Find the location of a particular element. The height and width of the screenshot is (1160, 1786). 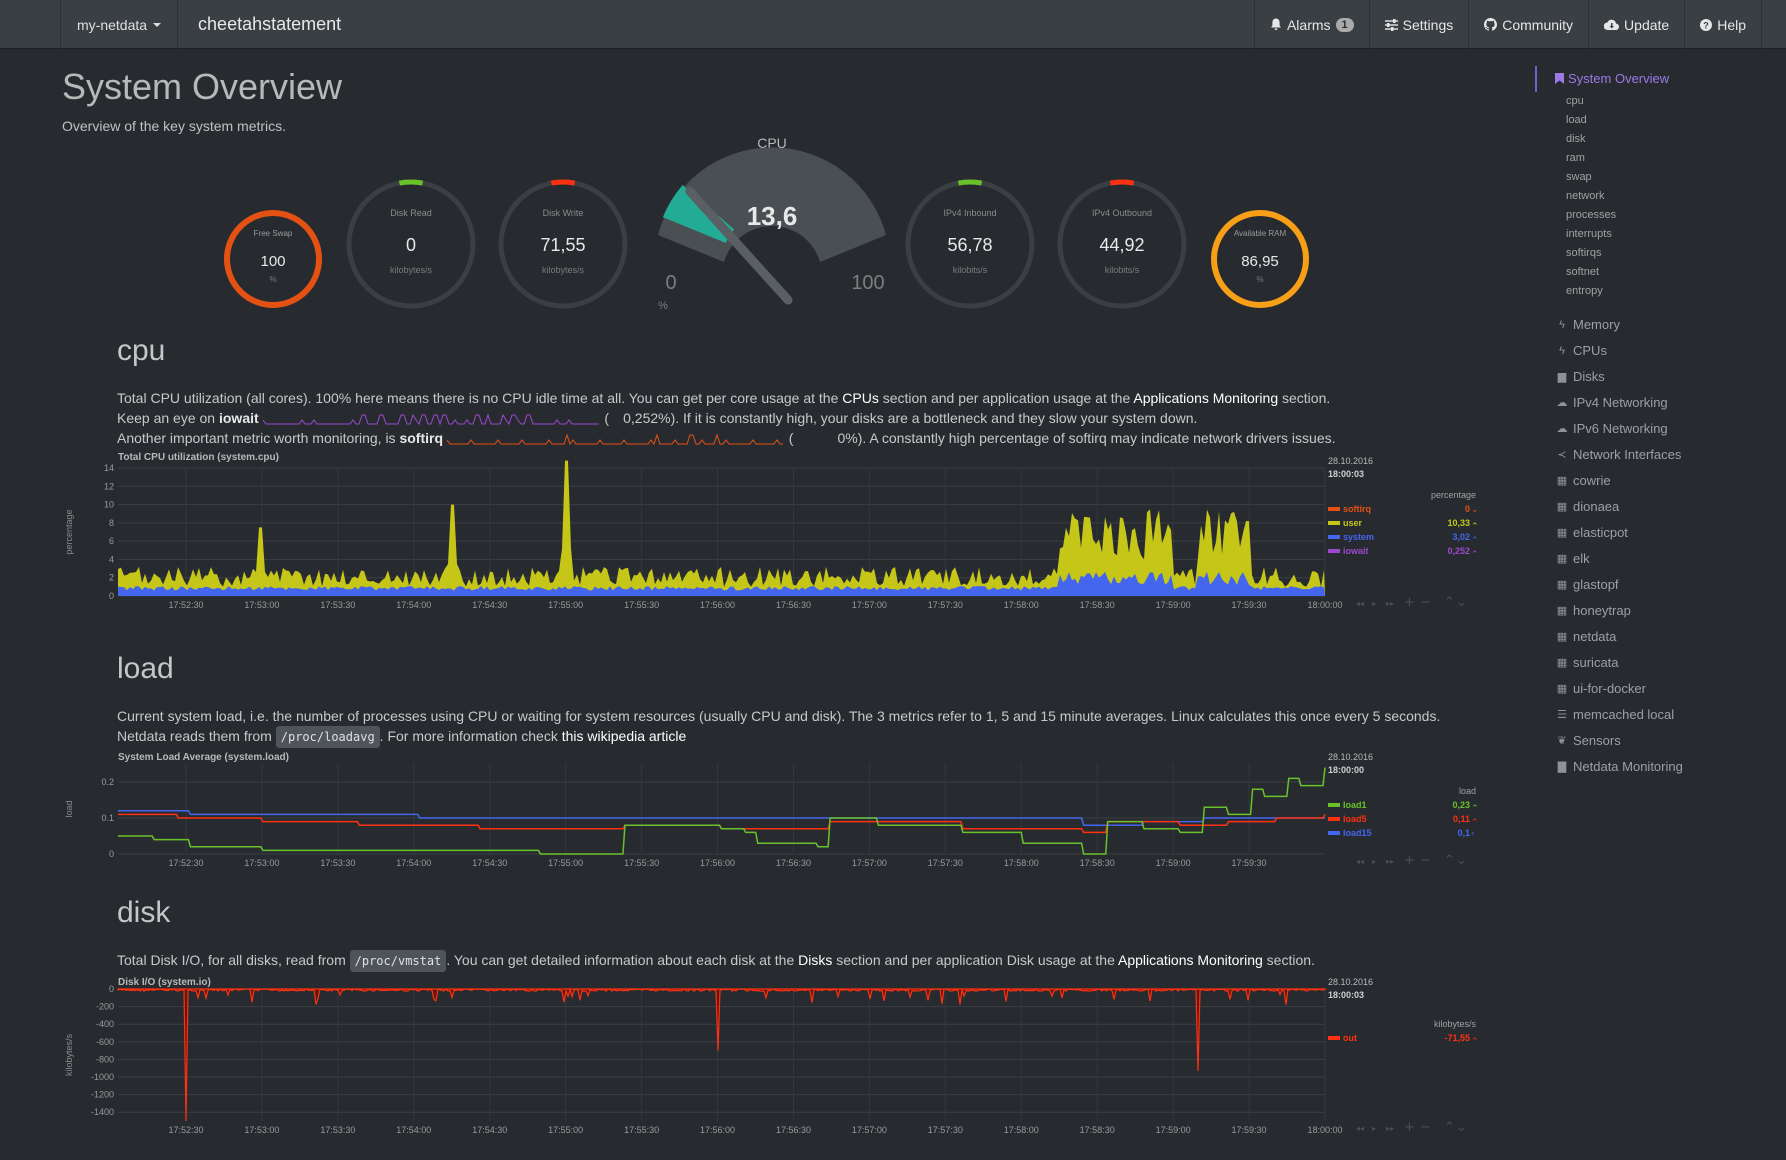

disk-write-gauge: Disk Write 71,55 kilobytes/s is located at coordinates (562, 243).